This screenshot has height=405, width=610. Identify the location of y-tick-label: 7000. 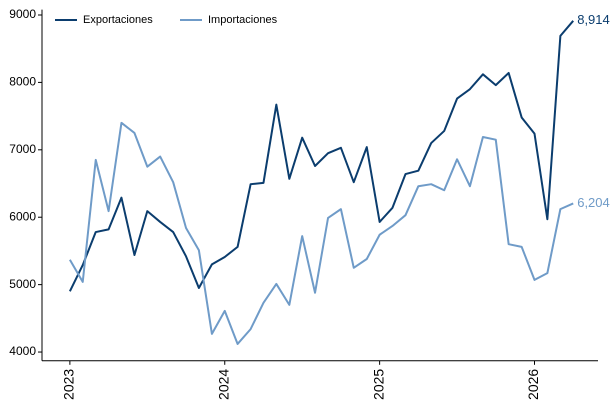
(22, 149).